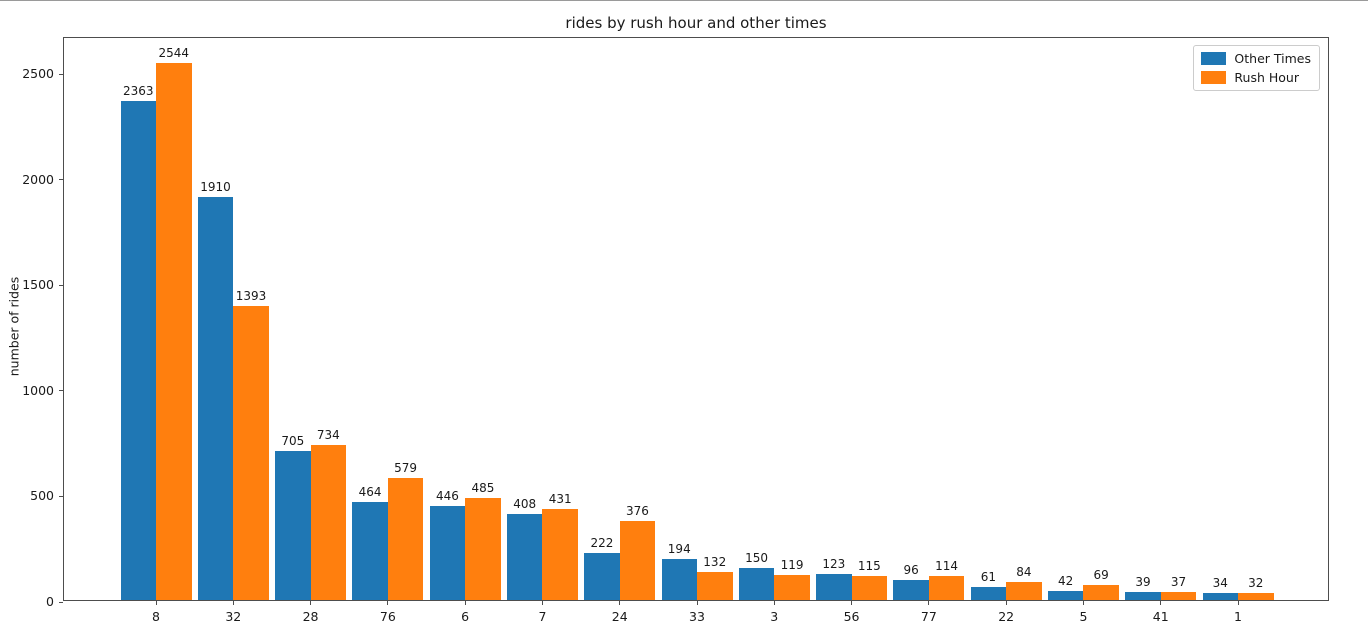 The image size is (1368, 642). I want to click on bar-value-label: 39, so click(1143, 581).